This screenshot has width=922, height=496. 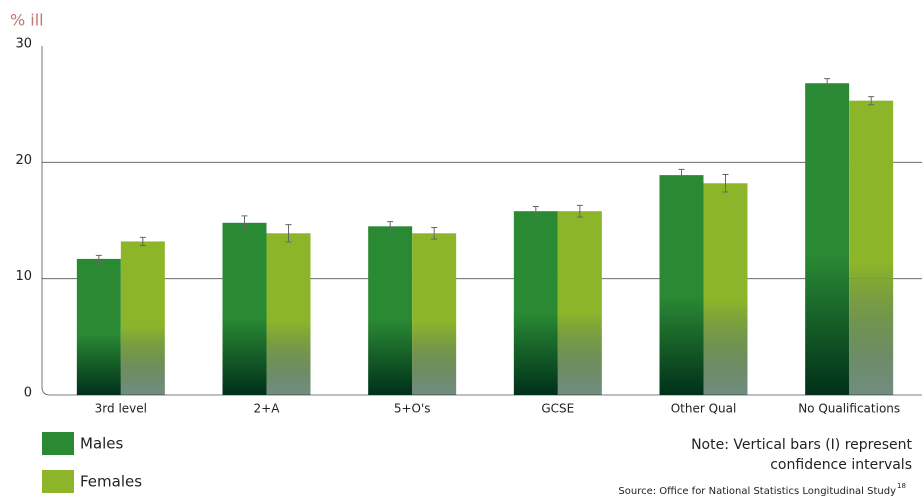 What do you see at coordinates (23, 44) in the screenshot?
I see `y-tick-label: 30` at bounding box center [23, 44].